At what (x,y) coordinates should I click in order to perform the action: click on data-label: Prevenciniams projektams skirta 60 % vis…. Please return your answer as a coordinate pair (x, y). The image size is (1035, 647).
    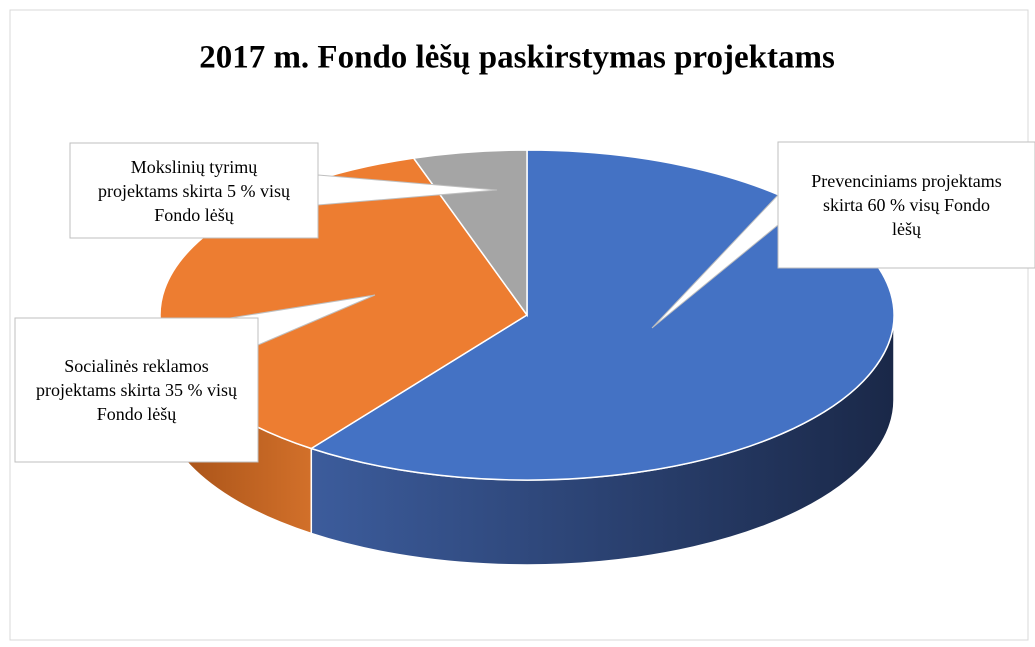
    Looking at the image, I should click on (906, 205).